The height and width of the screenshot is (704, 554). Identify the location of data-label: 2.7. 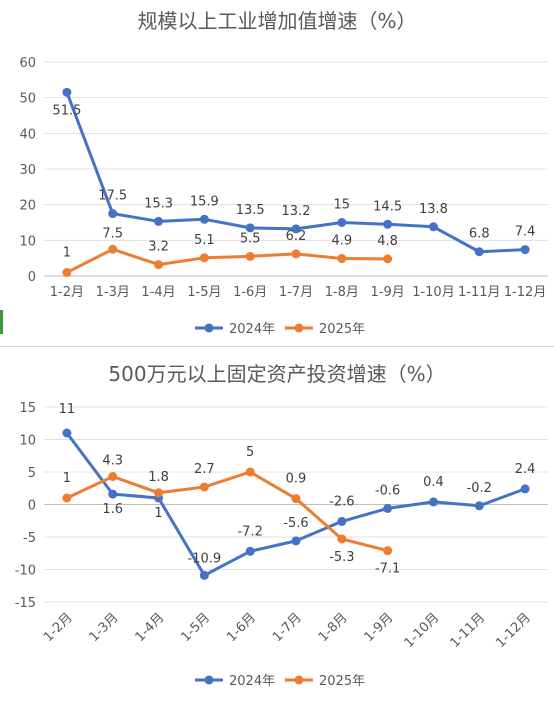
(204, 469).